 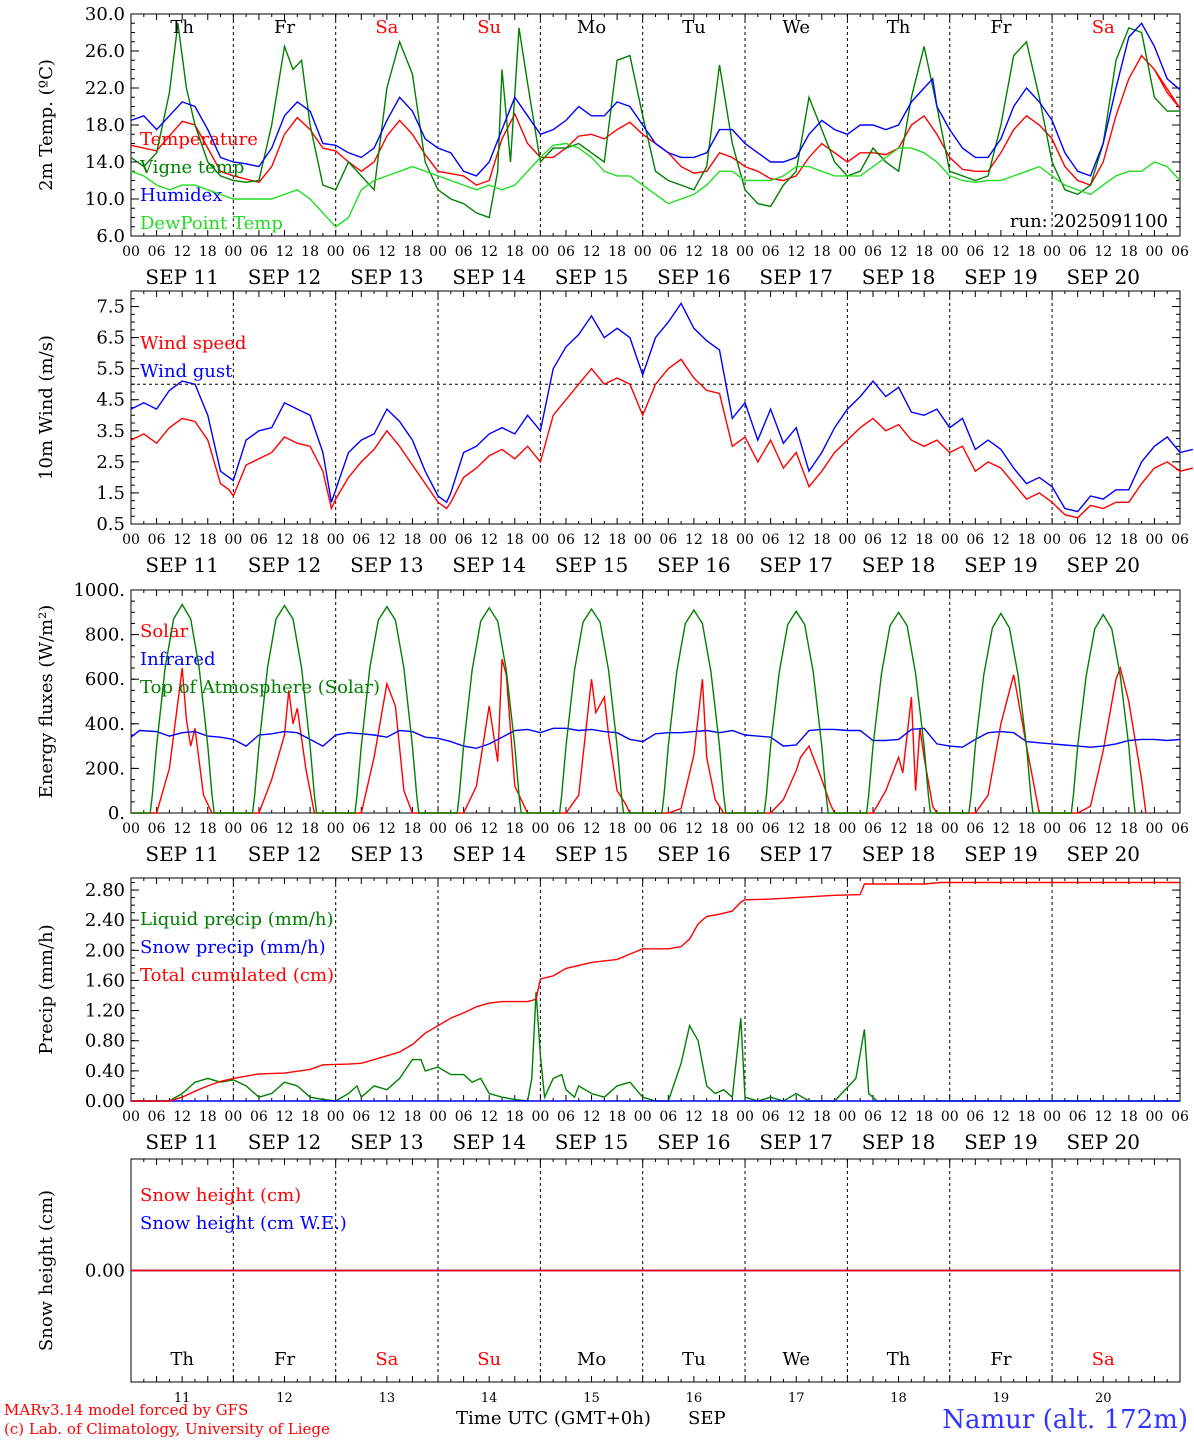 I want to click on y-tick-label: 2.00, so click(x=105, y=950).